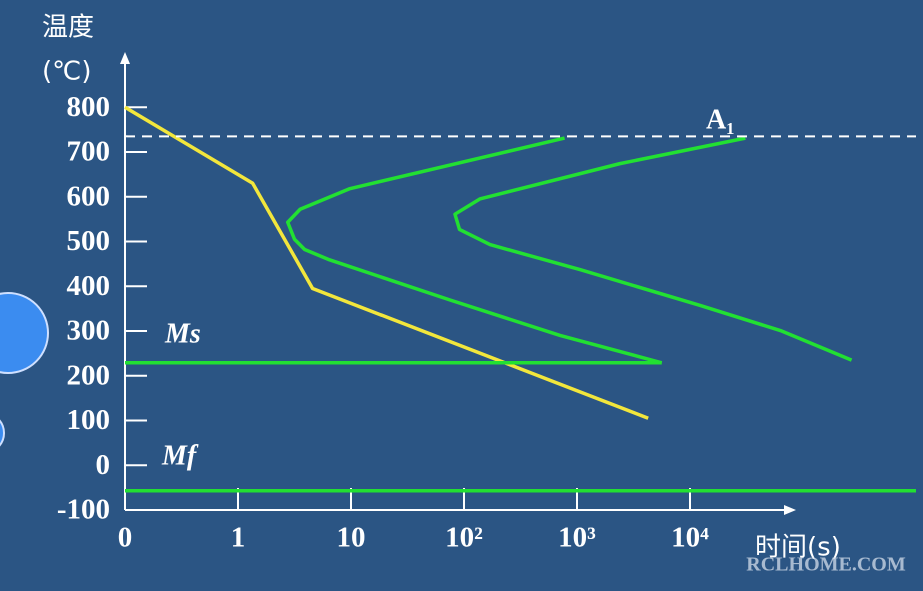  Describe the element at coordinates (68, 28) in the screenshot. I see `y-axis-label: 温度` at that location.